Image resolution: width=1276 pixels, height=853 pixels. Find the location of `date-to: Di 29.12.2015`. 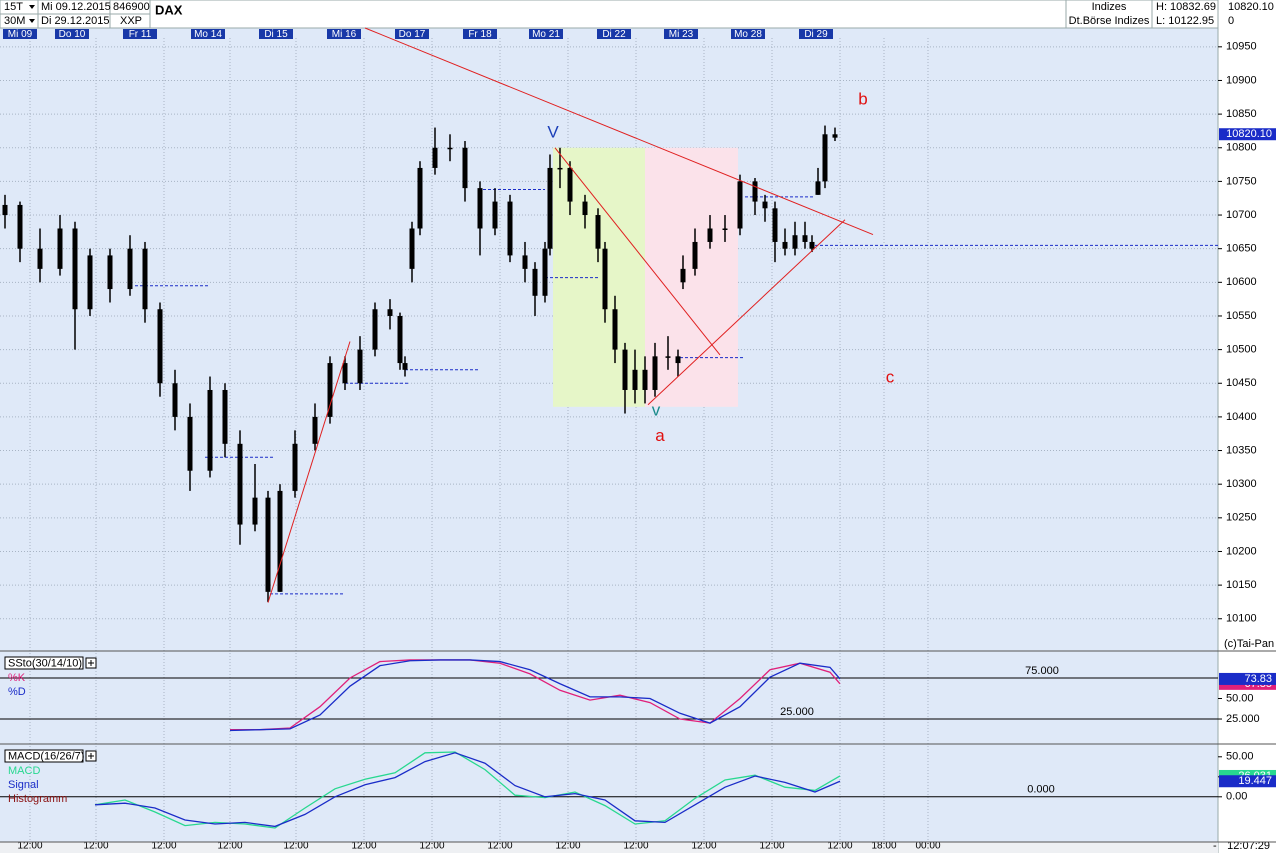

date-to: Di 29.12.2015 is located at coordinates (75, 21).